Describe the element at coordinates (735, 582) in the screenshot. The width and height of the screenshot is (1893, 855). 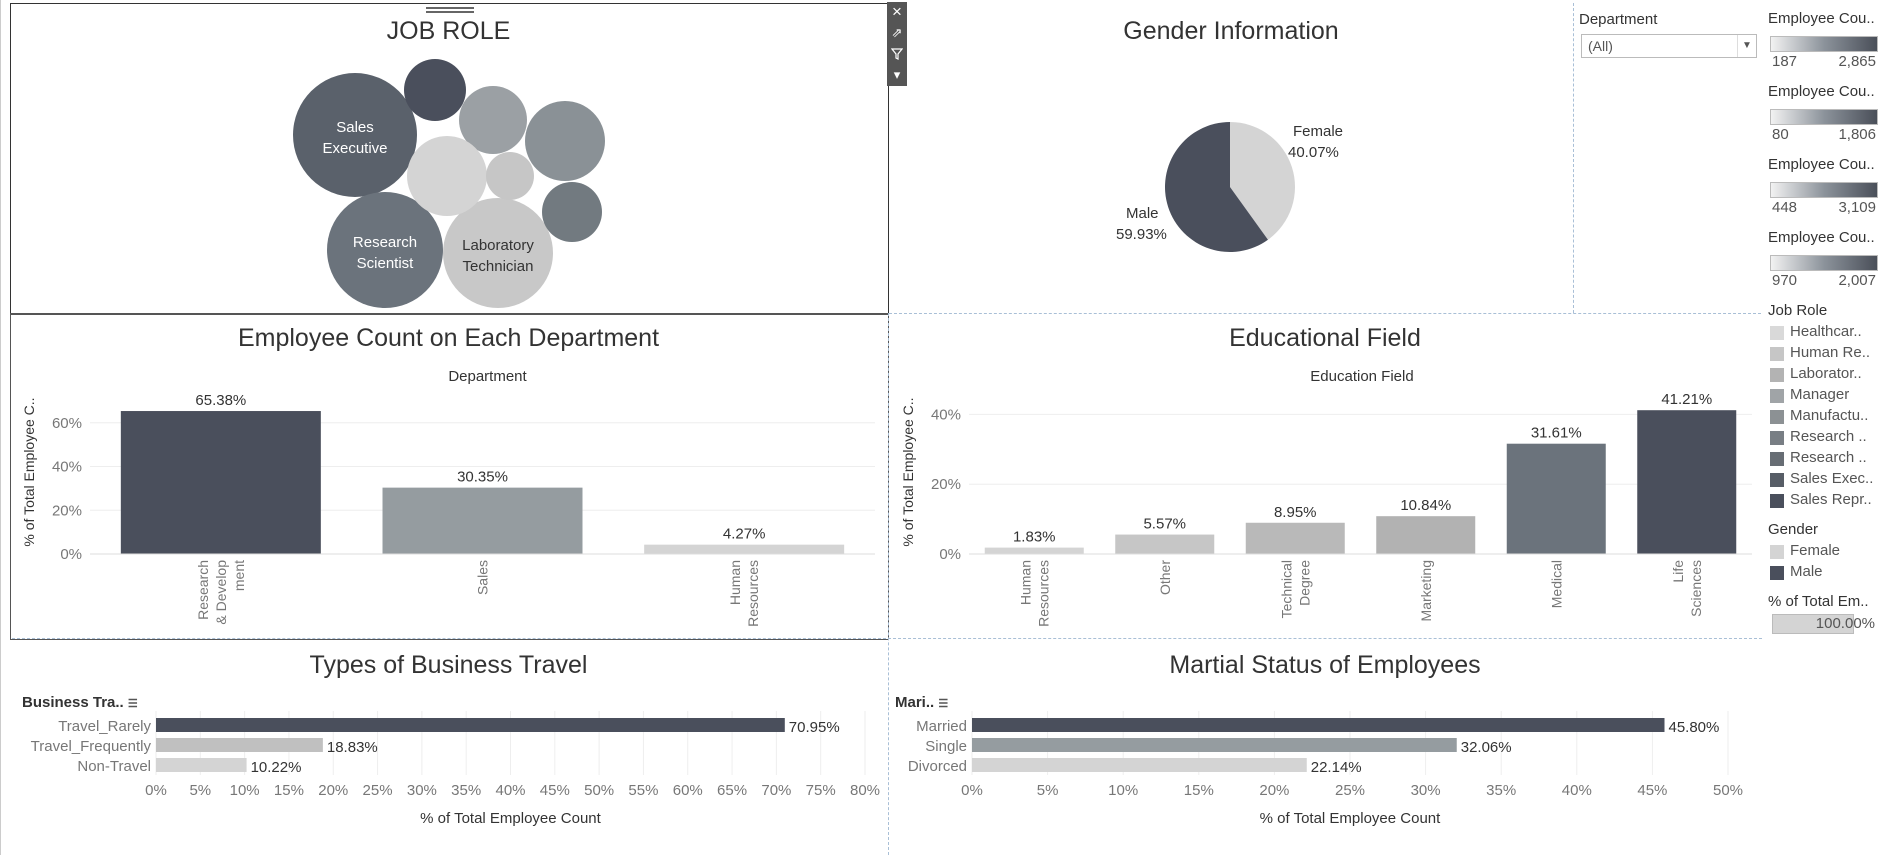
I see `dept-category-label: Human` at that location.